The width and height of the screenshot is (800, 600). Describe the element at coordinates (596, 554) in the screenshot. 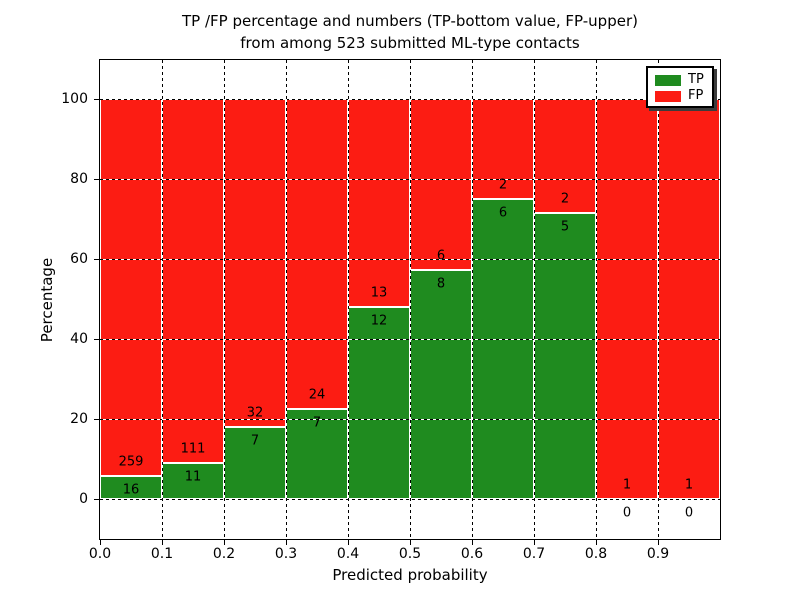

I see `x-tick-label: 0.8` at that location.